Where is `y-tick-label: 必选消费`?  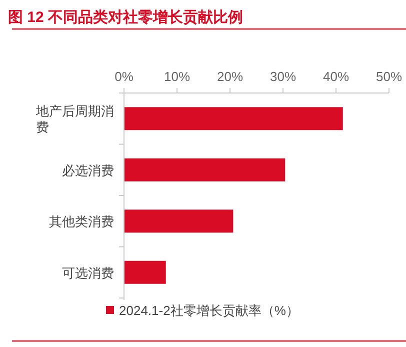 y-tick-label: 必选消费 is located at coordinates (88, 170).